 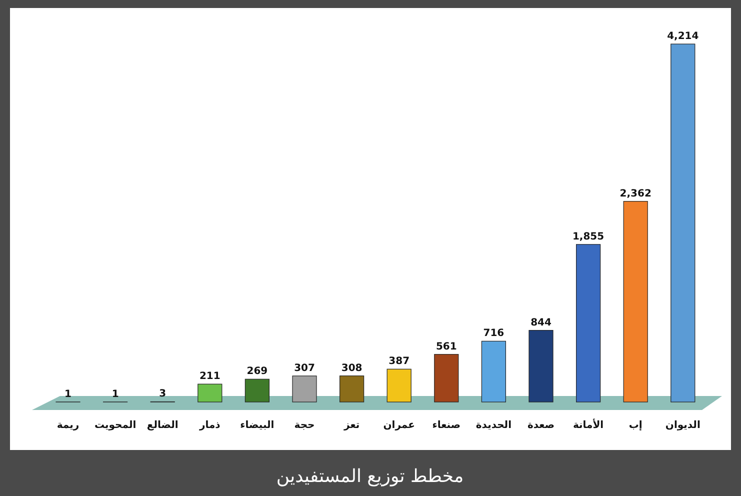 I want to click on x-tick-label: صعدة, so click(x=541, y=425).